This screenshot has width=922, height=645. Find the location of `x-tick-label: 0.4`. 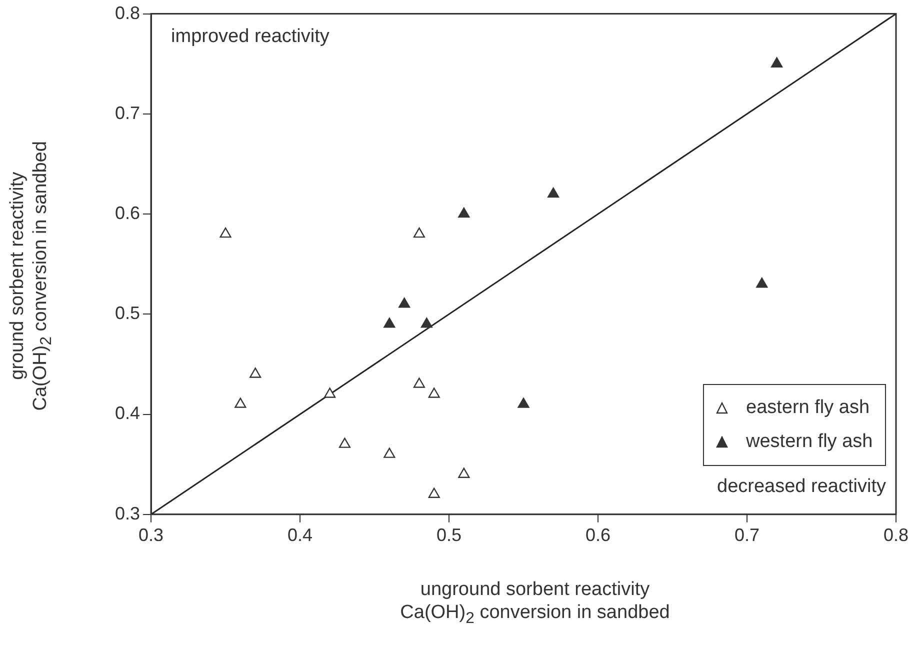

x-tick-label: 0.4 is located at coordinates (300, 535).